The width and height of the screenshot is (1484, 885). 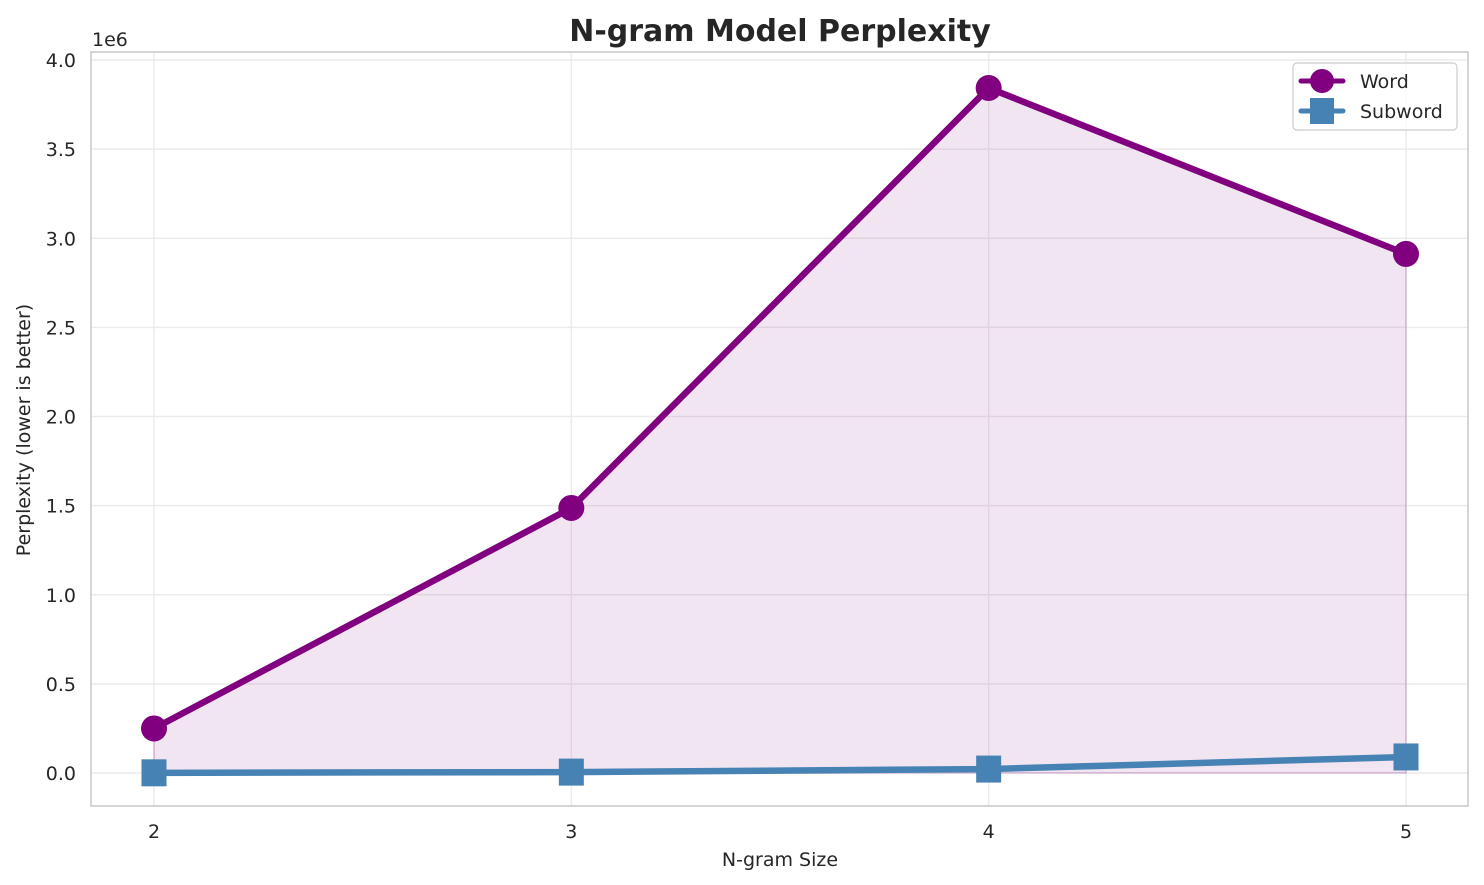 I want to click on x-tick-label: 4, so click(x=989, y=832).